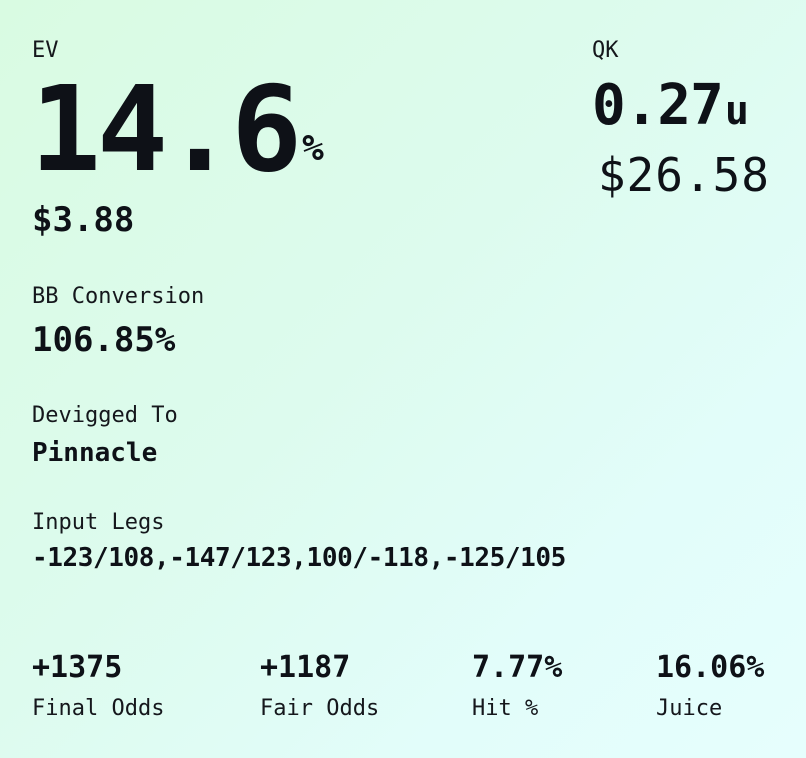  Describe the element at coordinates (104, 340) in the screenshot. I see `bb-conversion-value: 106.85%` at that location.